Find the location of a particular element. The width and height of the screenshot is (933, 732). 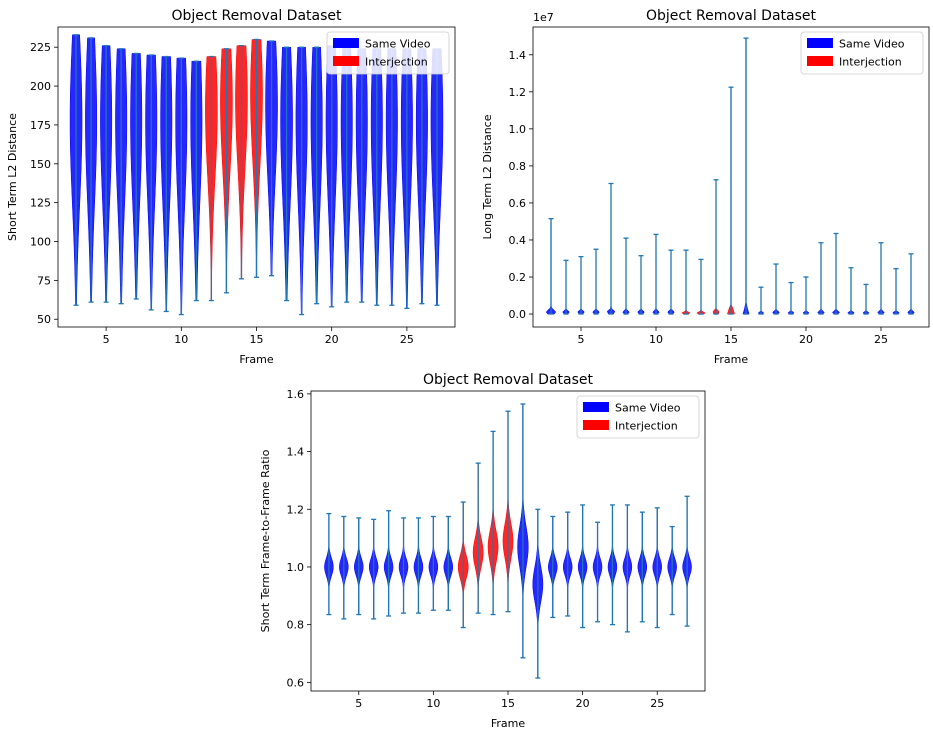

y-tick-label: 0.4 is located at coordinates (518, 240).